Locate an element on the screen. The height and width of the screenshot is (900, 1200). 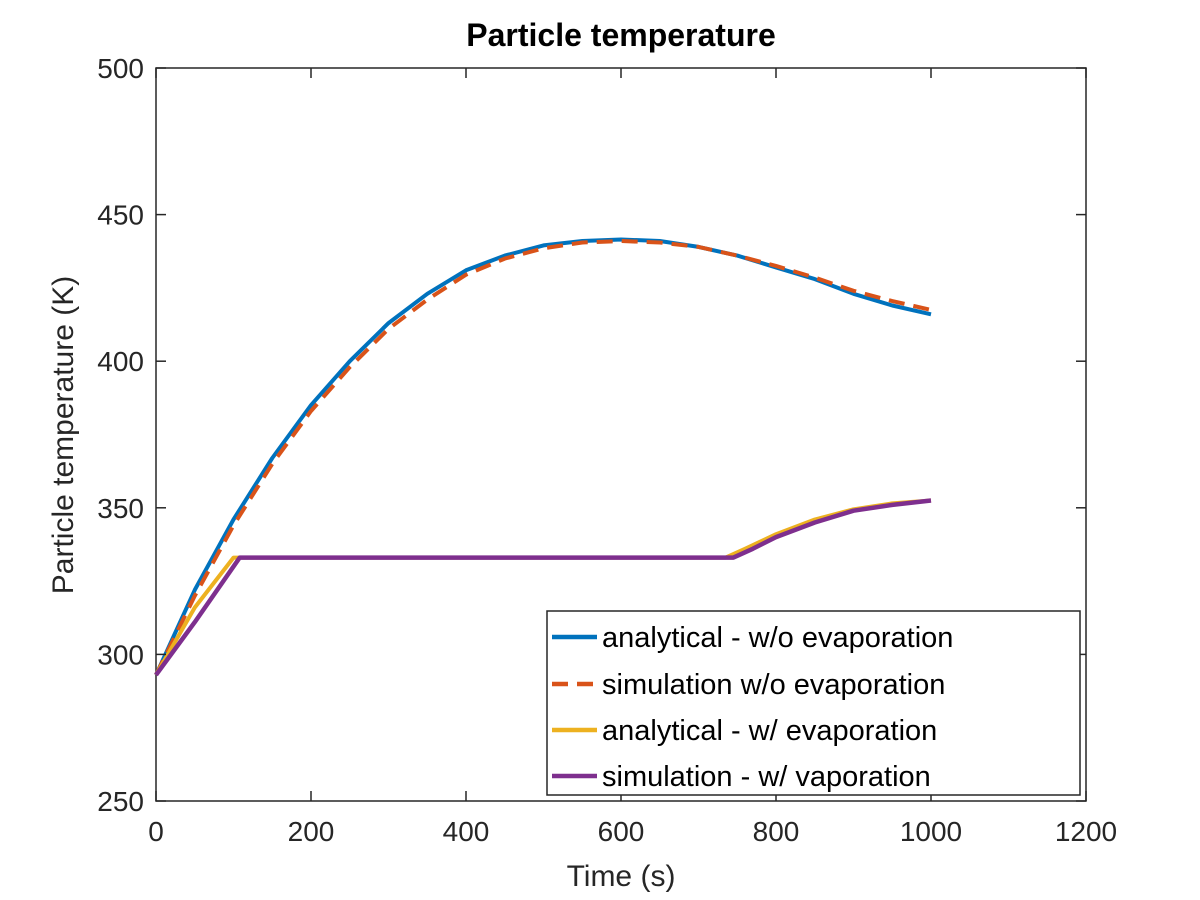
legend-box is located at coordinates (813, 703).